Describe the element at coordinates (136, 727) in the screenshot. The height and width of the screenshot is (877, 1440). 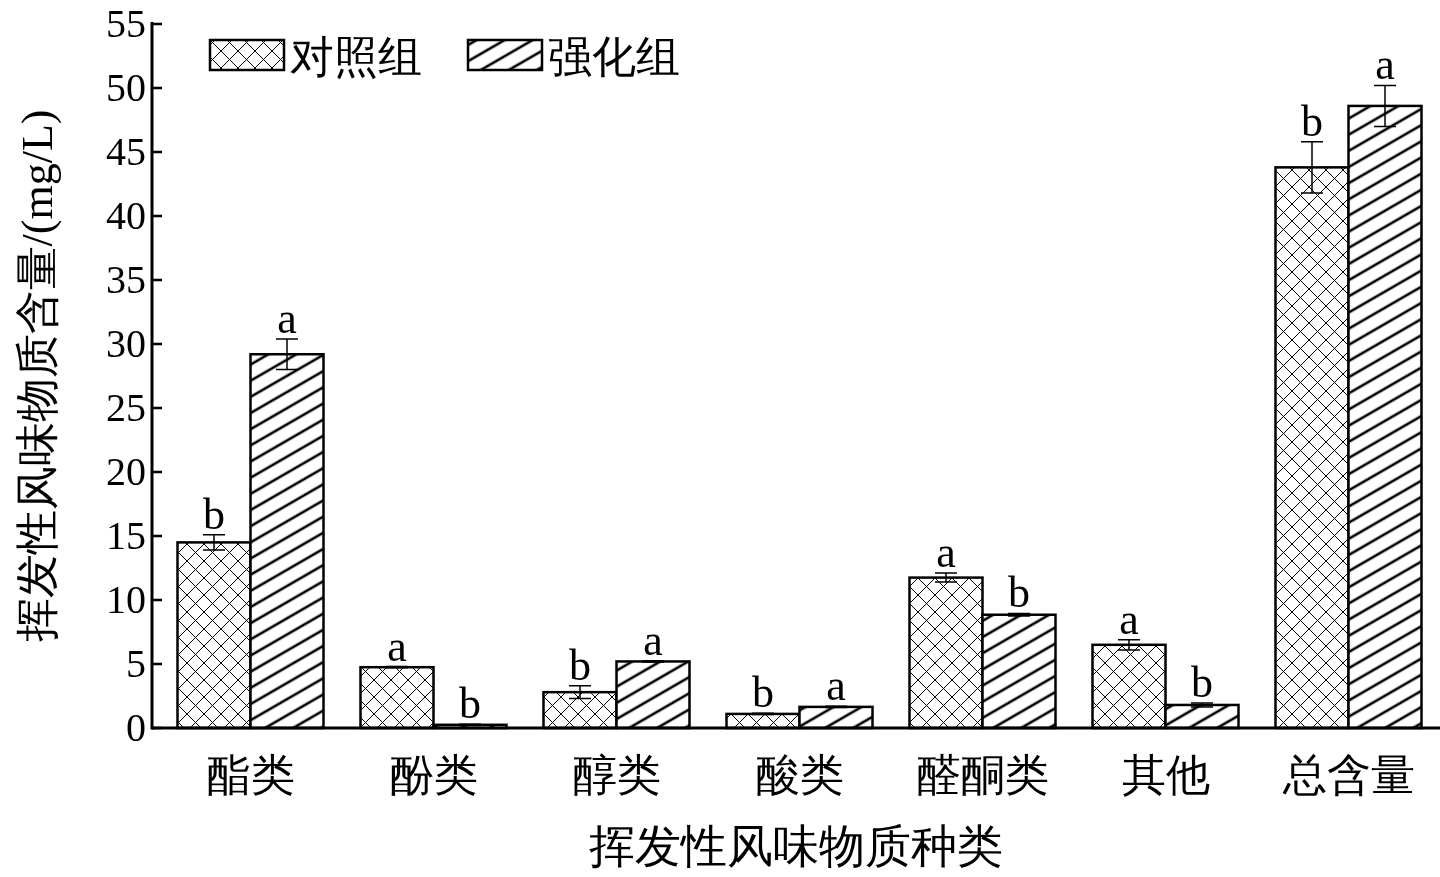
I see `y-tick-label: 0` at that location.